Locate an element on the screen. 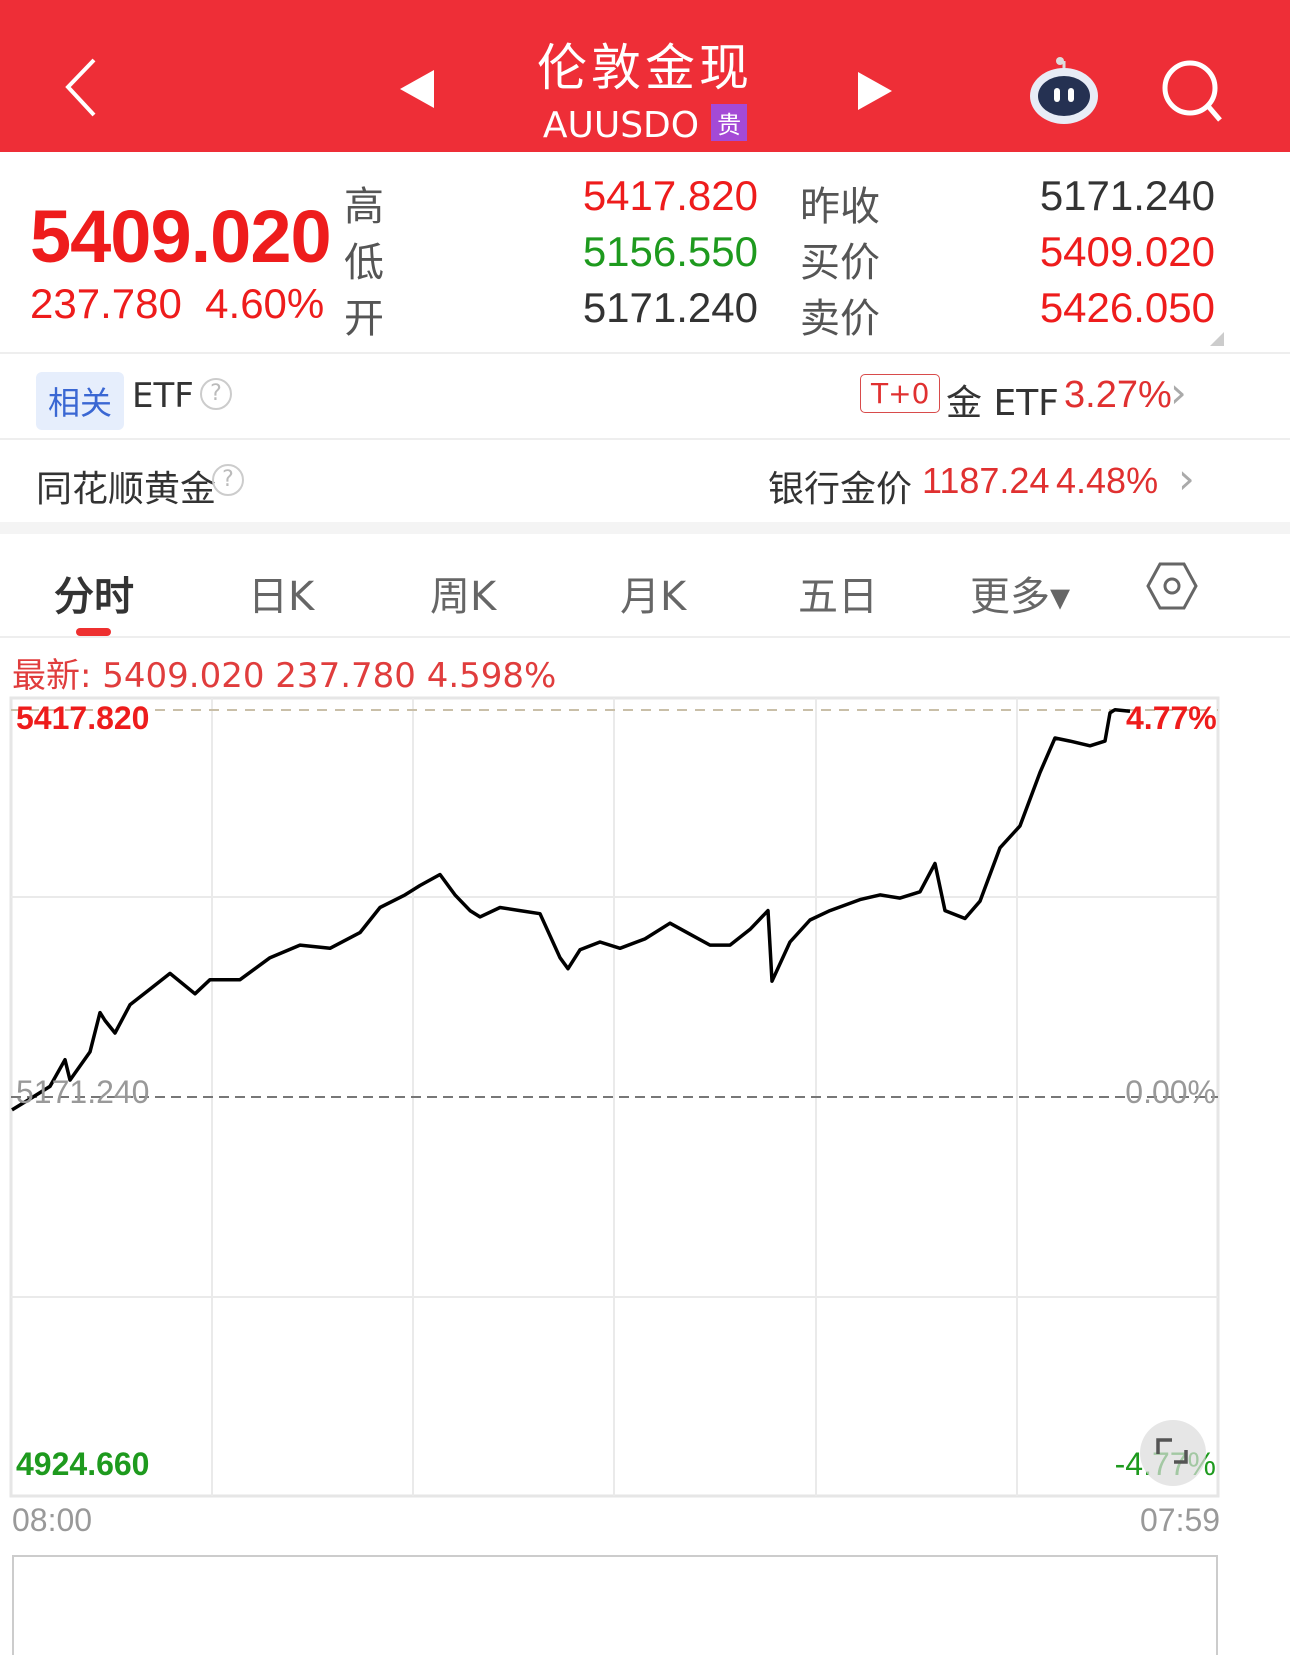 The image size is (1290, 1655). prev-close-value: 5171.240 is located at coordinates (1127, 195).